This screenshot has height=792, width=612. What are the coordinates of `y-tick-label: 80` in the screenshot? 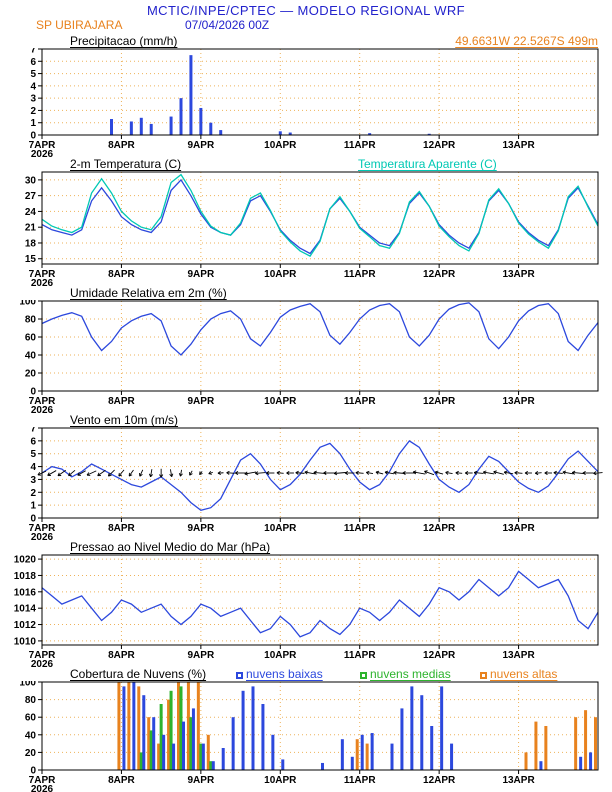 It's located at (31, 700).